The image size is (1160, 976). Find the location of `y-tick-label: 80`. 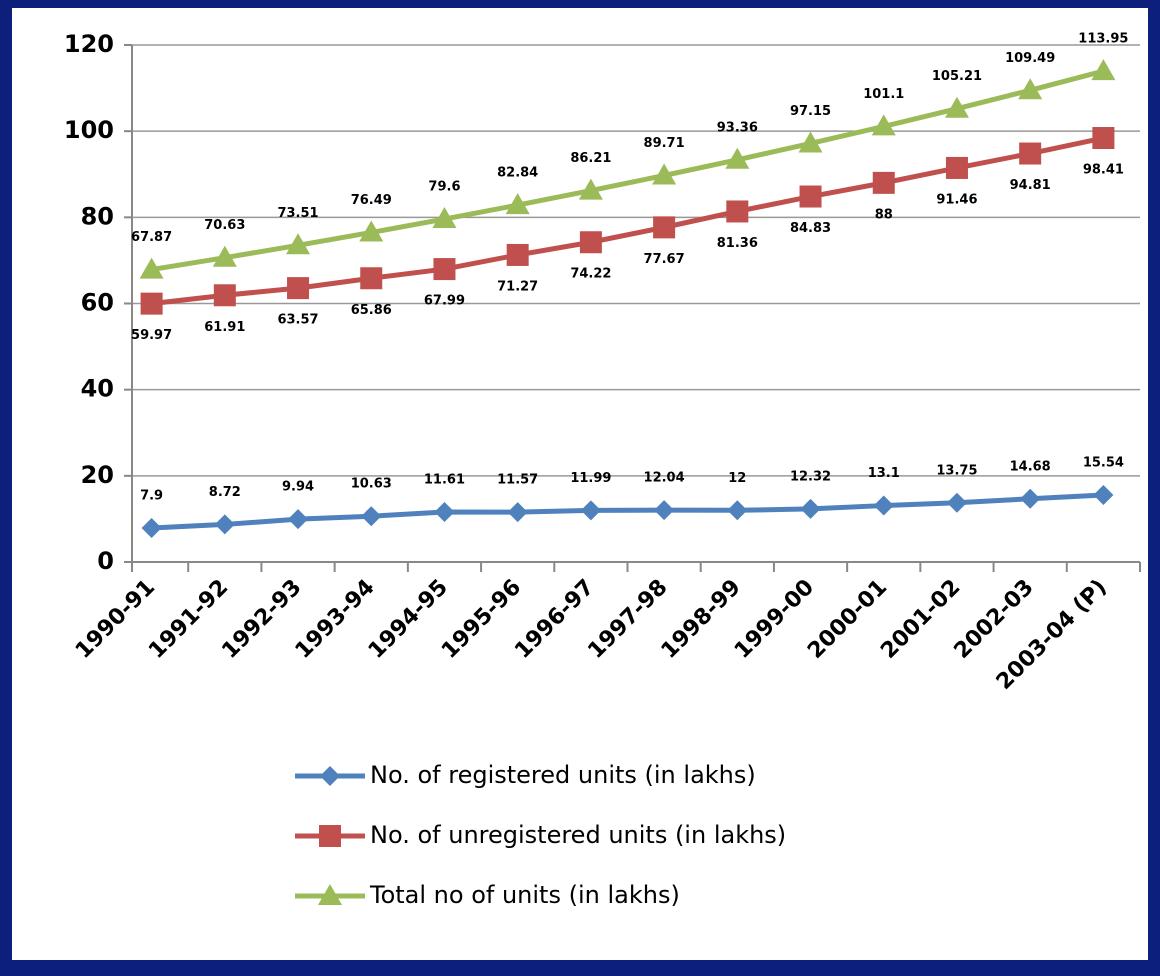

y-tick-label: 80 is located at coordinates (97, 216).